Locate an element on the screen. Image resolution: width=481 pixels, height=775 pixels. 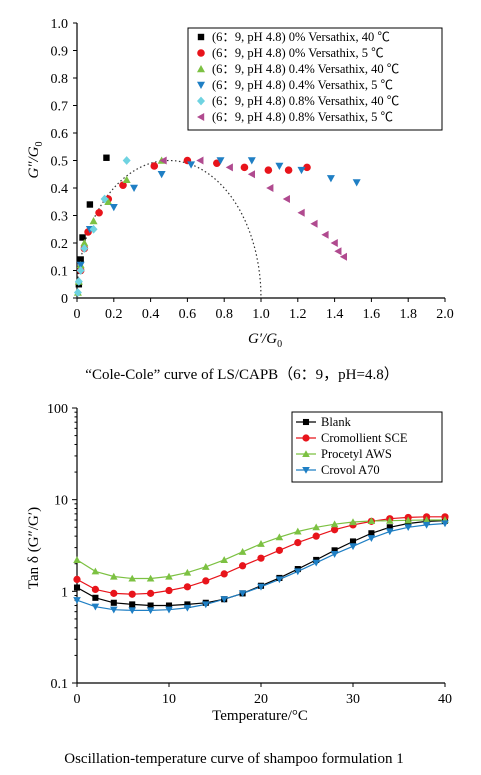
legend-label: (6：9, pH 4.8) 0.8% Versathix, 5 ℃ is located at coordinates (302, 117).